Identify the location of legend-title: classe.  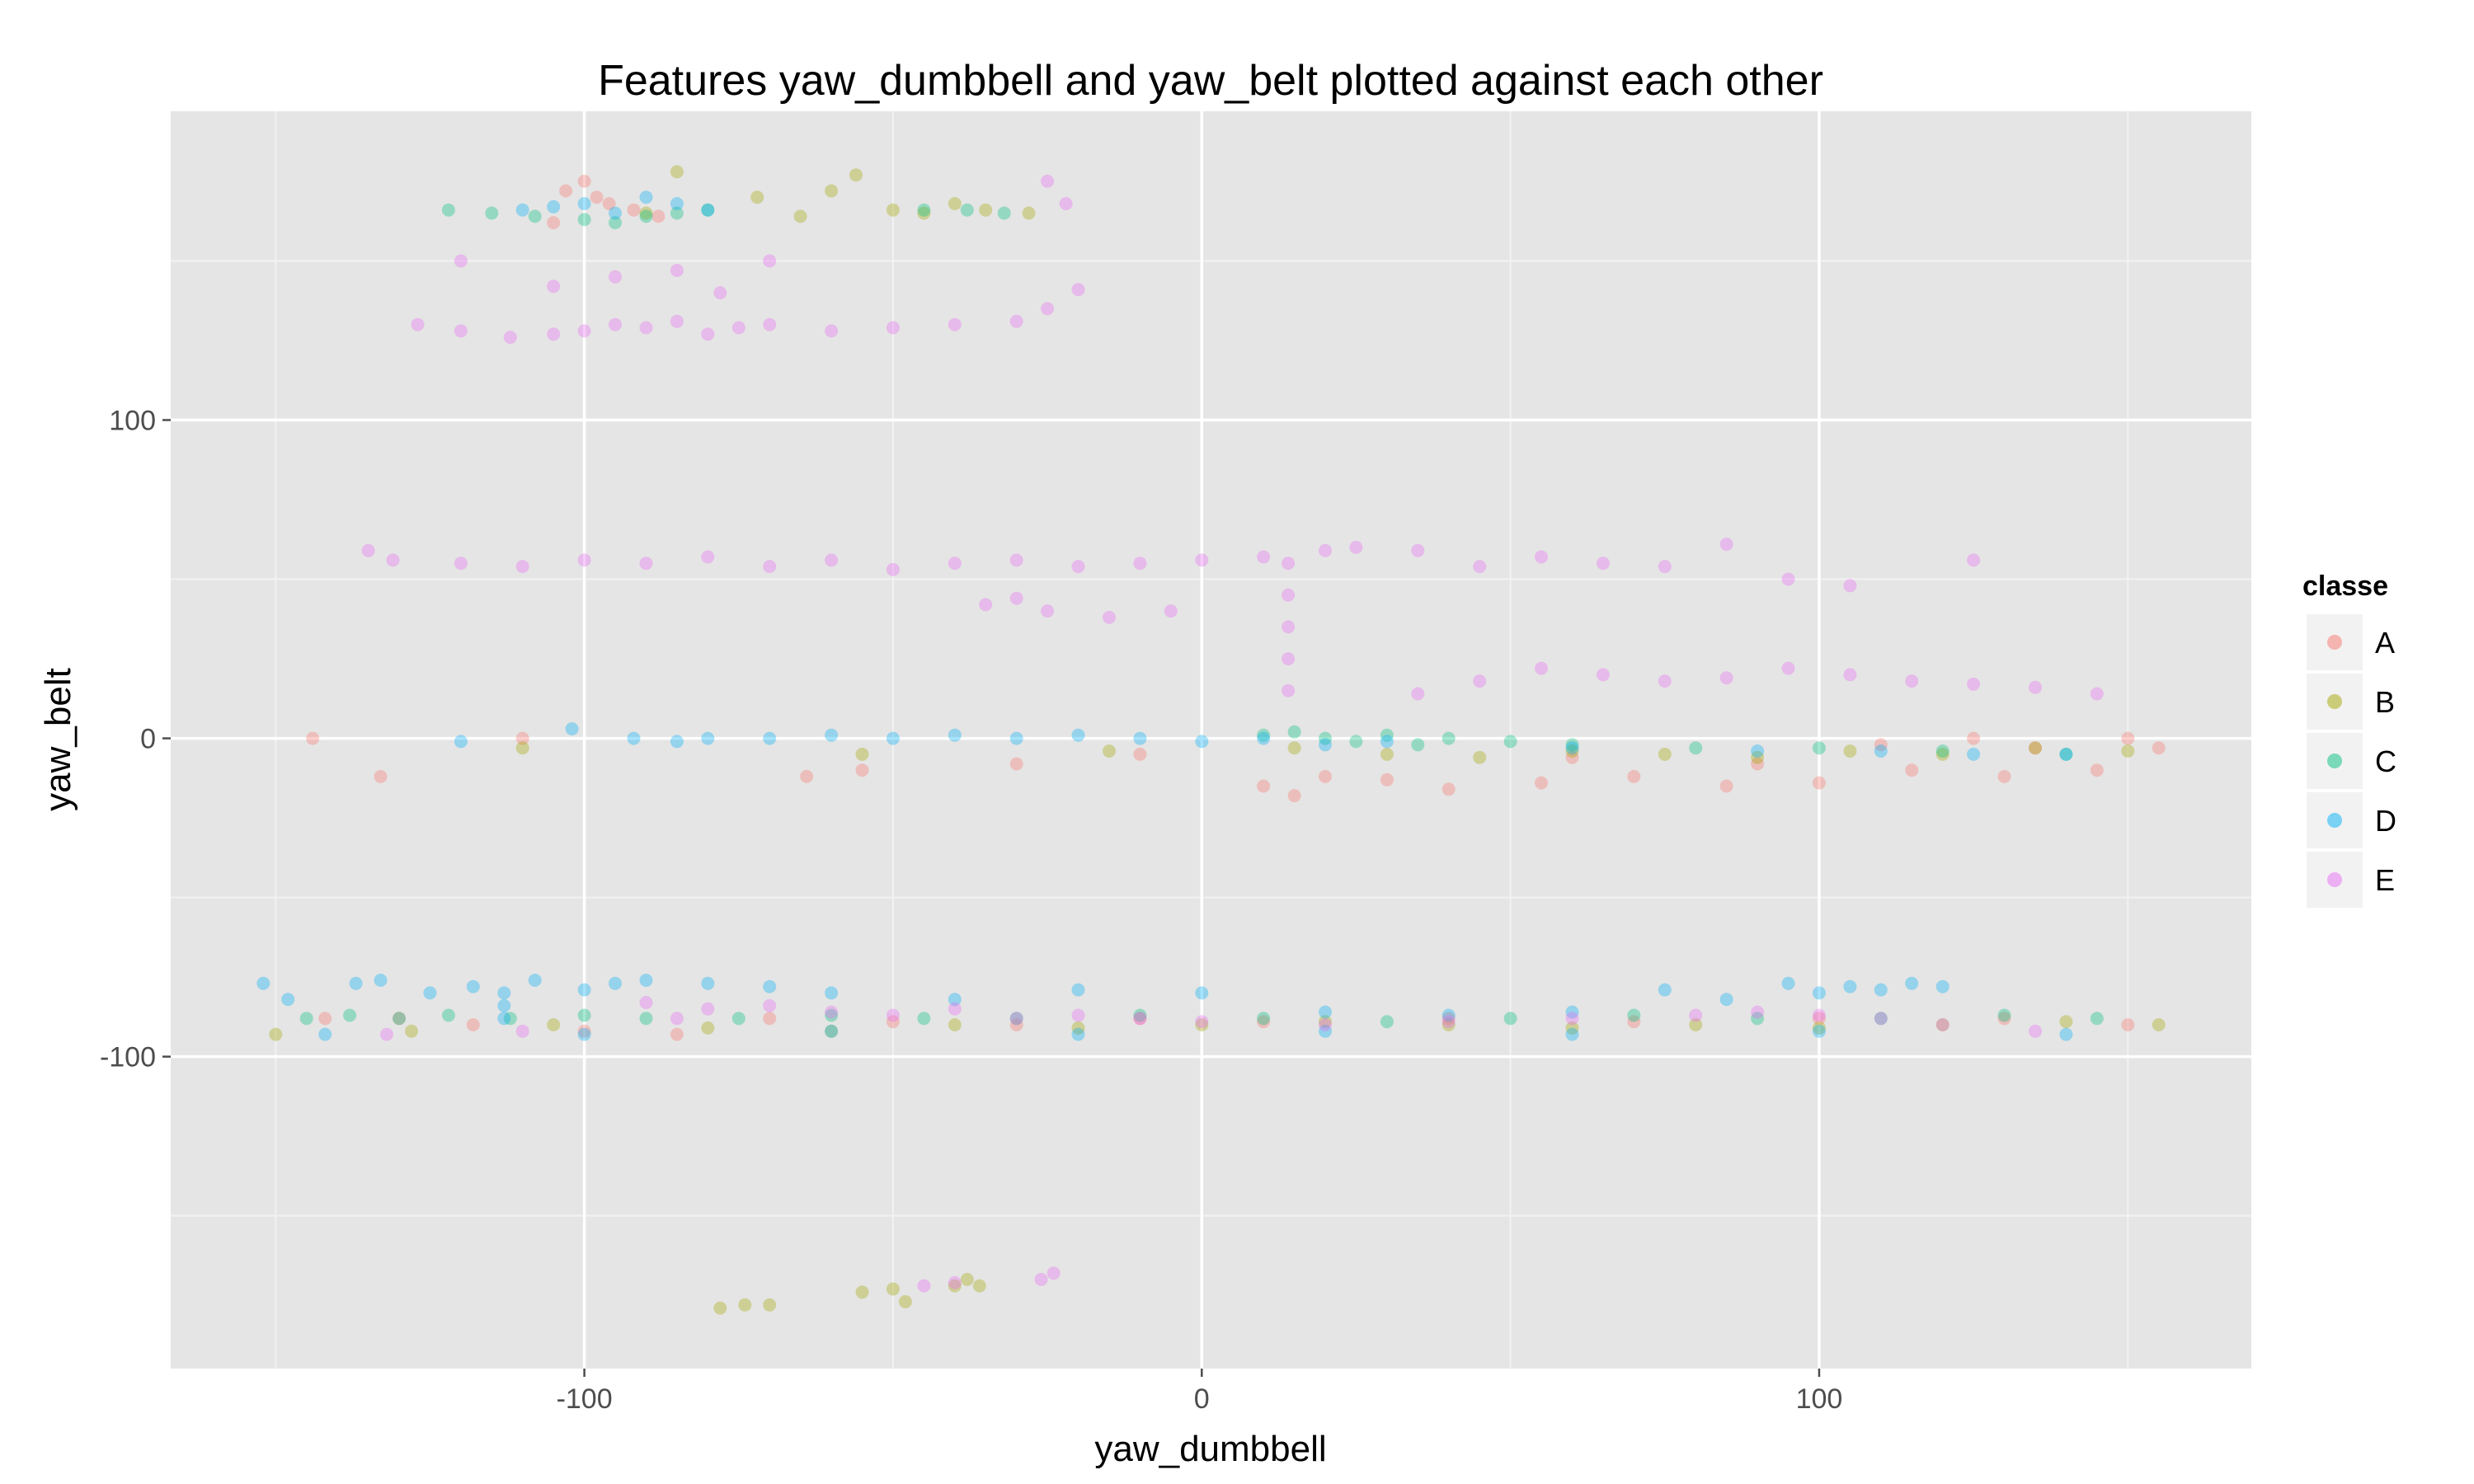
(2345, 586).